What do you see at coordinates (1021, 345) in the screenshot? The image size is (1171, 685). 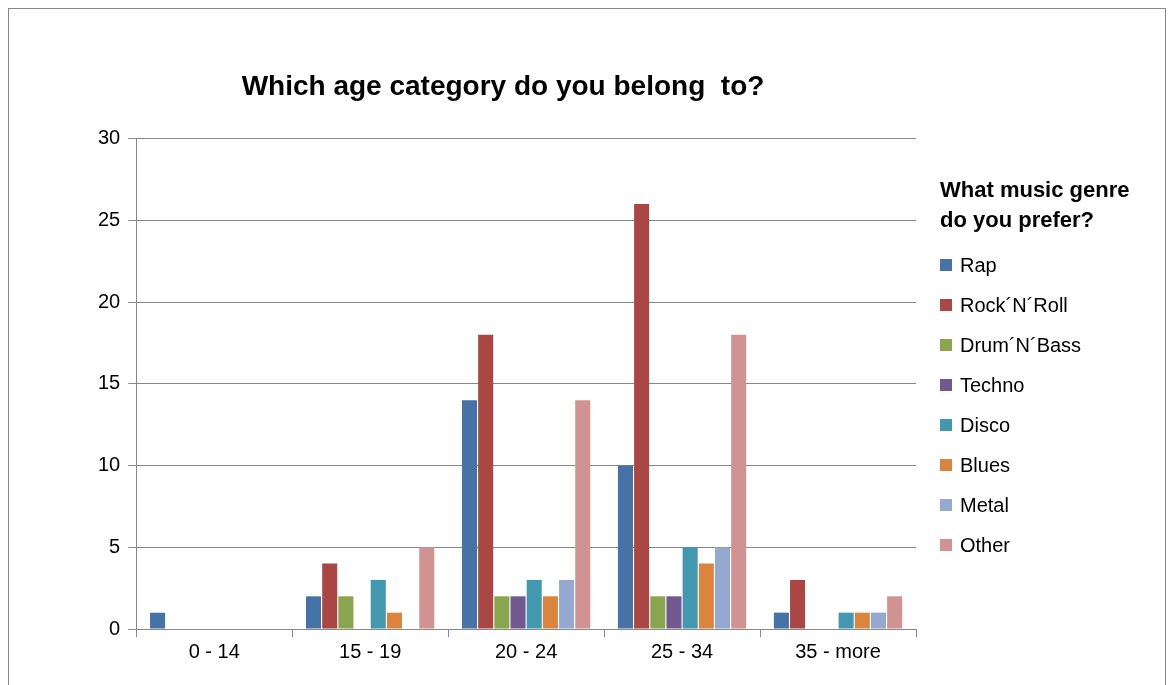 I see `legend-label: Drum´N´Bass` at bounding box center [1021, 345].